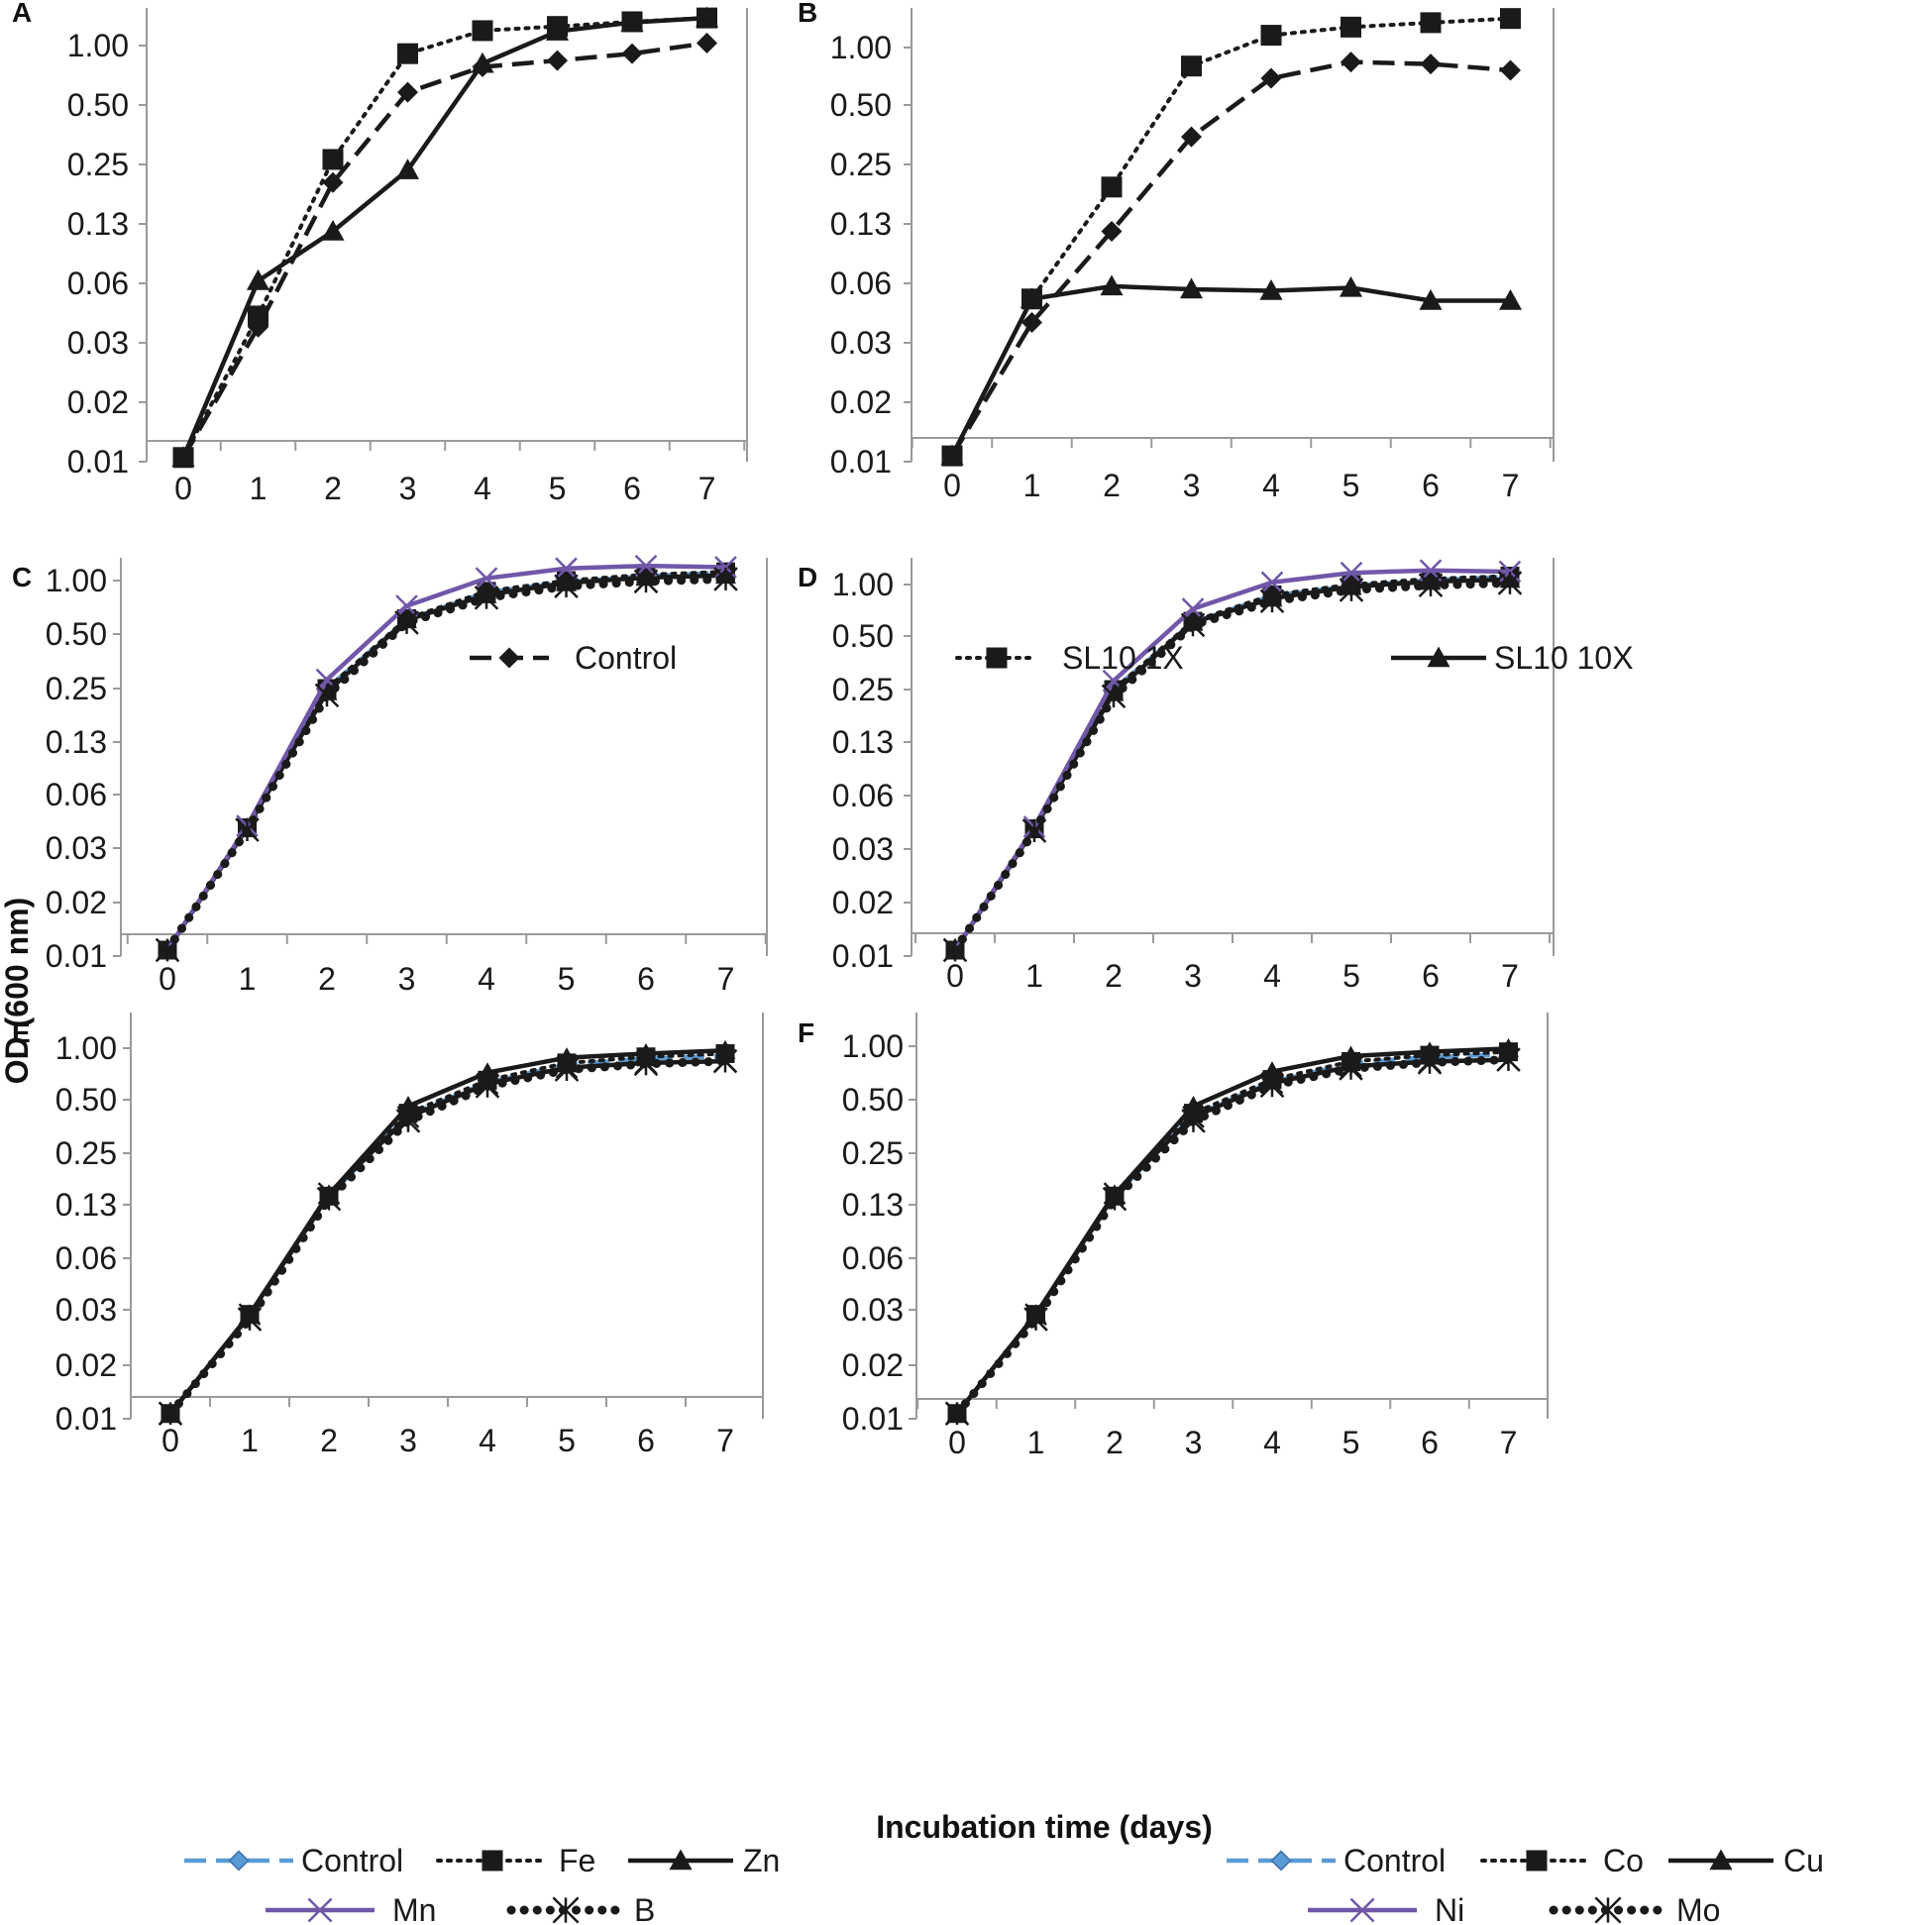  Describe the element at coordinates (492, 1861) in the screenshot. I see `square-legend-icon` at that location.